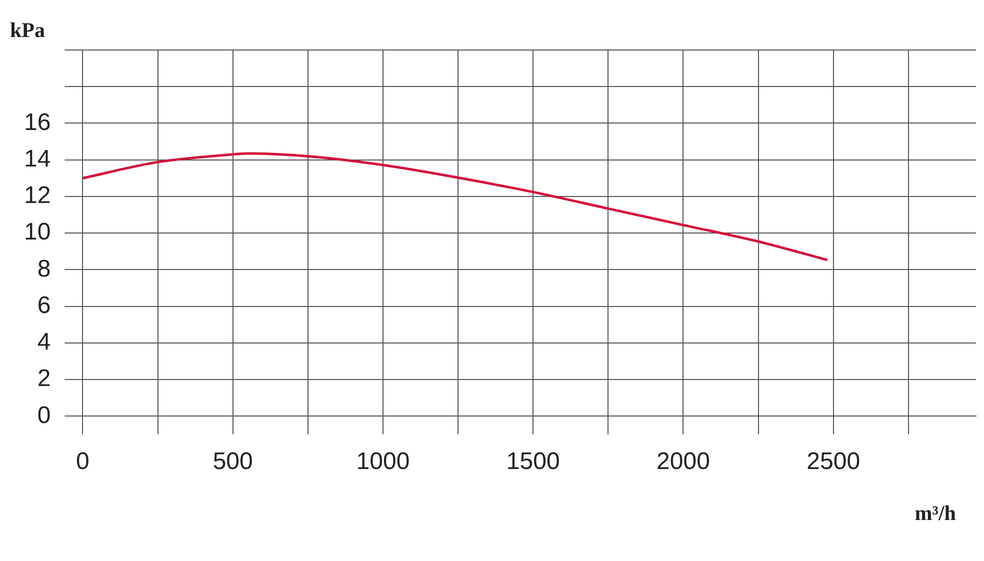 Image resolution: width=984 pixels, height=561 pixels. What do you see at coordinates (37, 122) in the screenshot?
I see `y-tick-label: 16` at bounding box center [37, 122].